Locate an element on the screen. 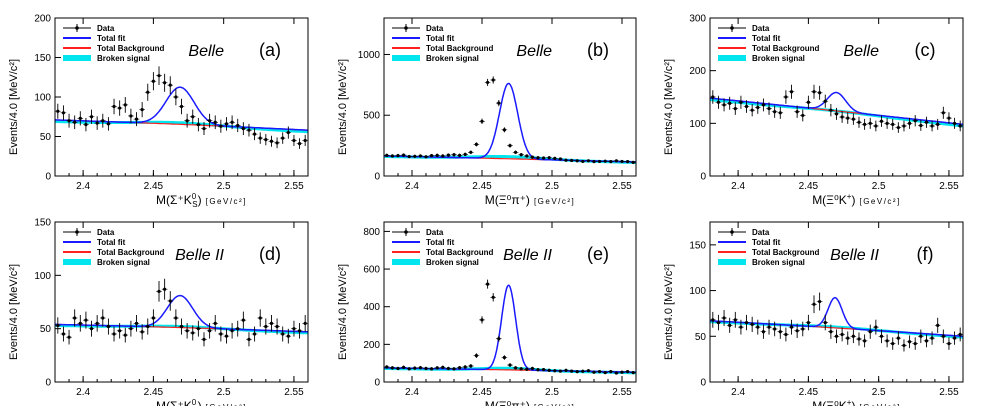 The height and width of the screenshot is (406, 996). x-tick-label: 2.55 is located at coordinates (949, 186).